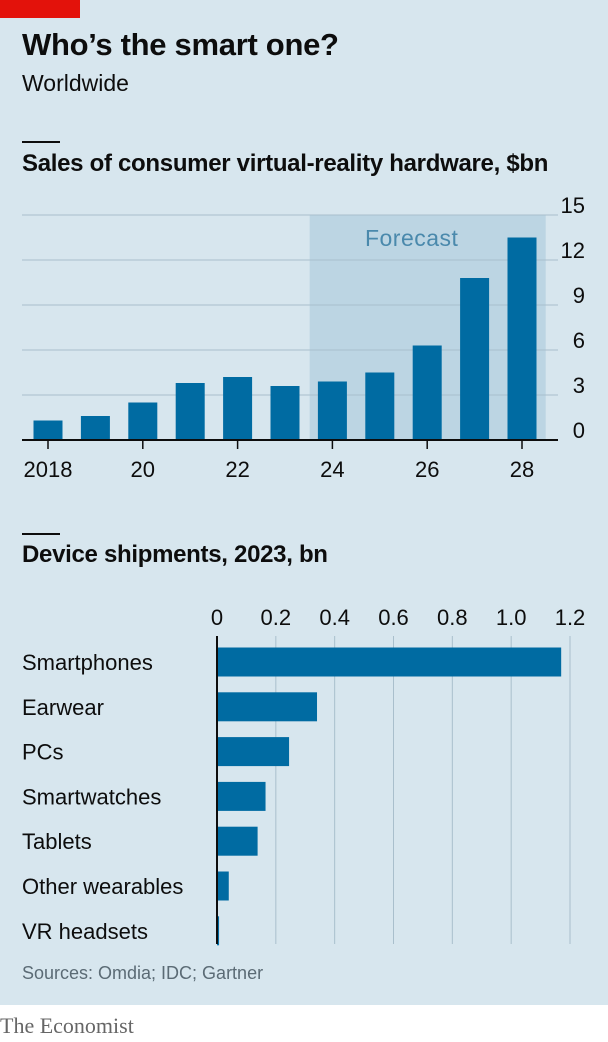  What do you see at coordinates (190, 411) in the screenshot?
I see `bar-2021` at bounding box center [190, 411].